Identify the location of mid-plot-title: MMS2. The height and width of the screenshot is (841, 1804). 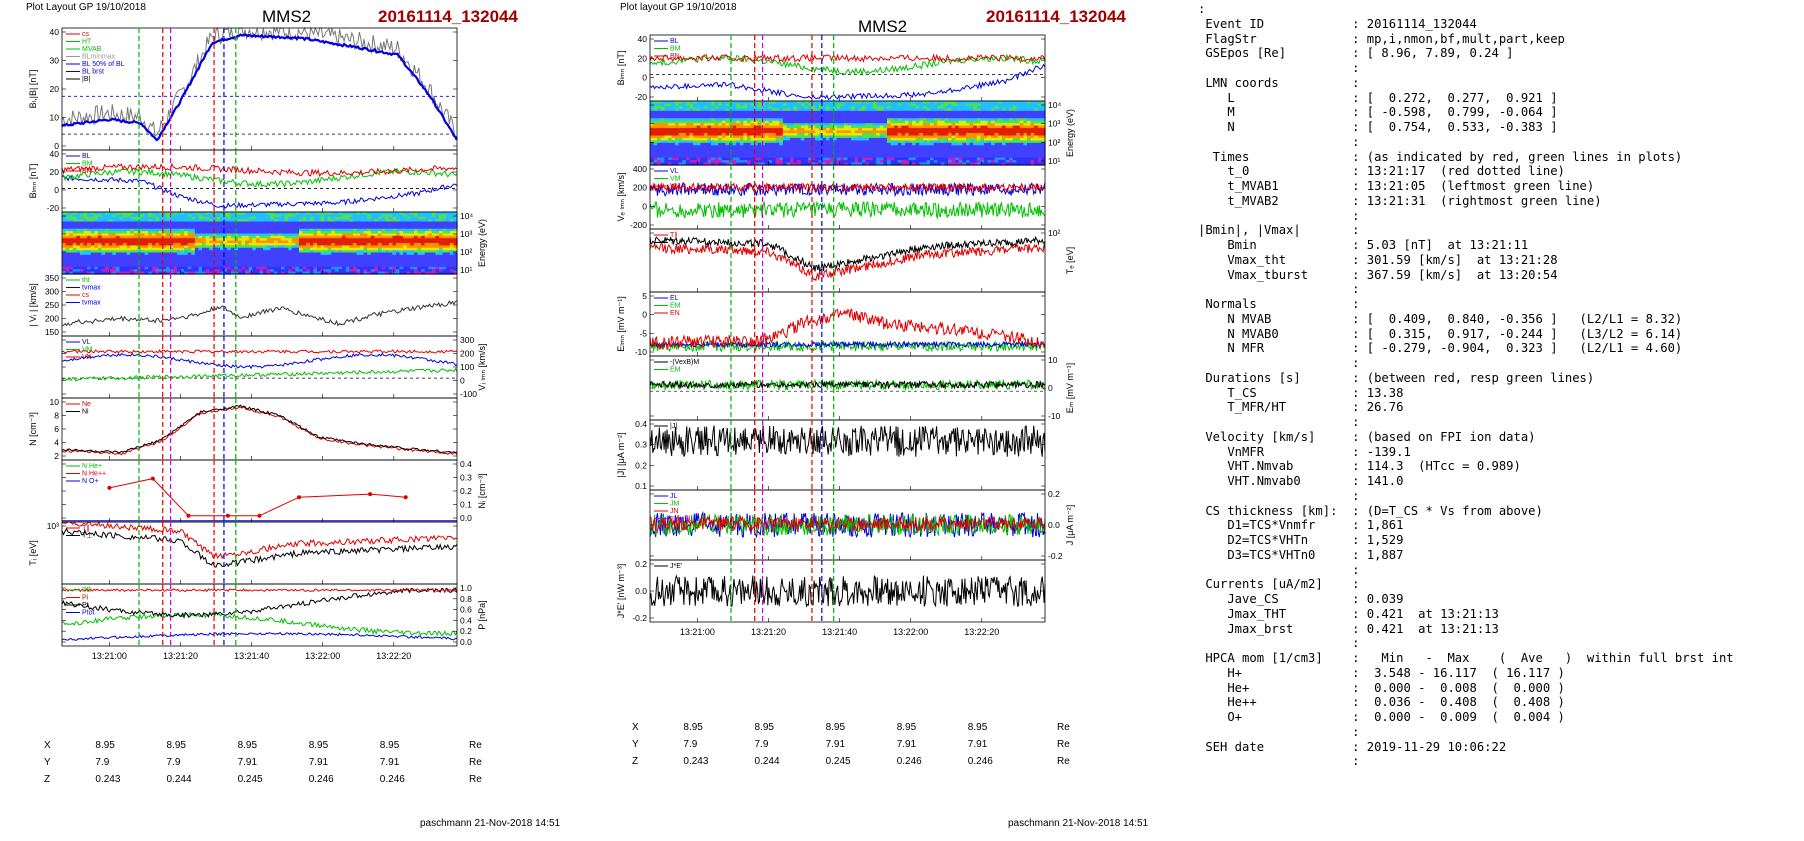
(883, 26).